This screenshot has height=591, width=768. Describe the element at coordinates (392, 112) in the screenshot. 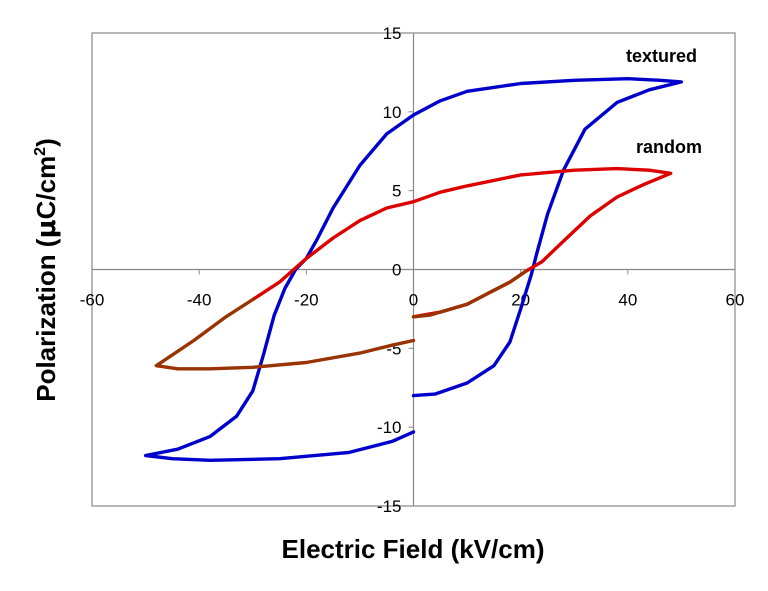

I see `y-tick-label: 10` at that location.